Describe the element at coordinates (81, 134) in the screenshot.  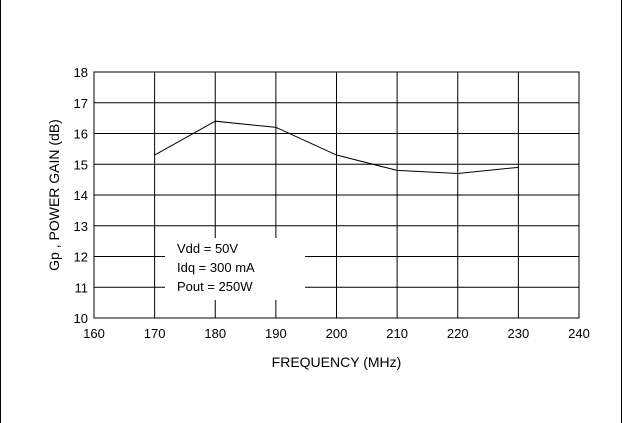
I see `y-tick-label: 16` at that location.